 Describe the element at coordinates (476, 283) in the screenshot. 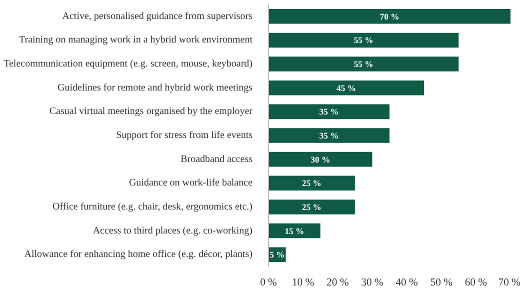

I see `x-tick-label: 60 %` at that location.